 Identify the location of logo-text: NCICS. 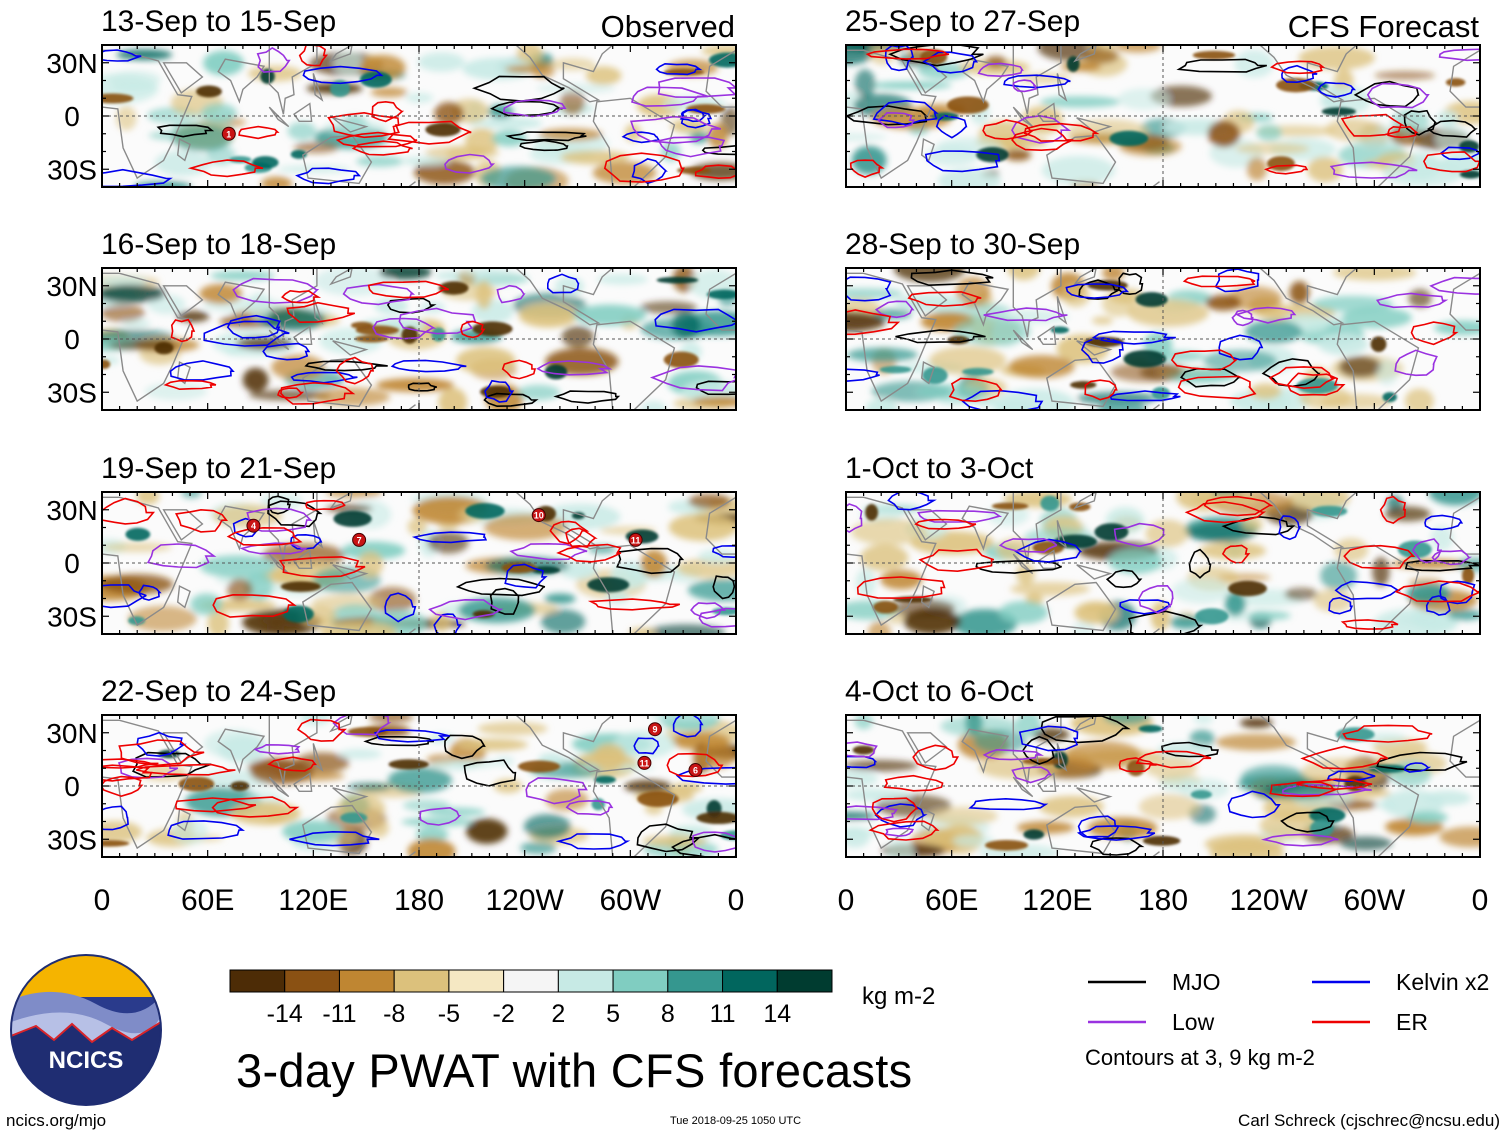
(86, 1060).